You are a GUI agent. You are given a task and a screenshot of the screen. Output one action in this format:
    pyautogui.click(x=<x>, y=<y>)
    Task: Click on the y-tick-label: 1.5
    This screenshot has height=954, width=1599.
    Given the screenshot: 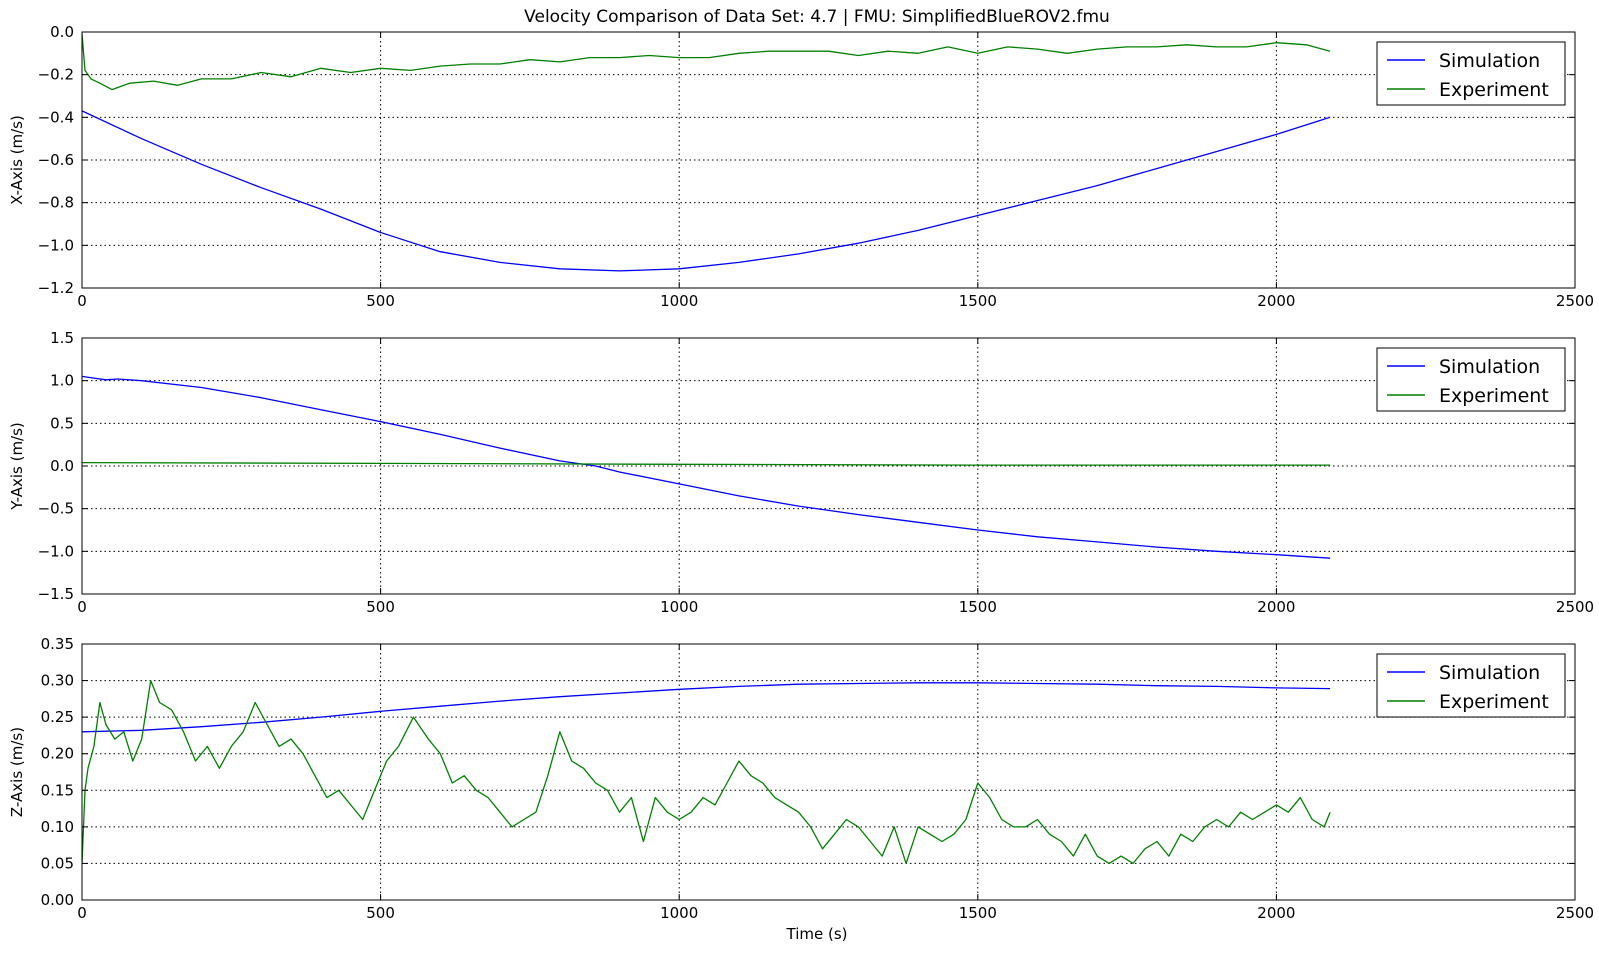 What is the action you would take?
    pyautogui.click(x=62, y=338)
    